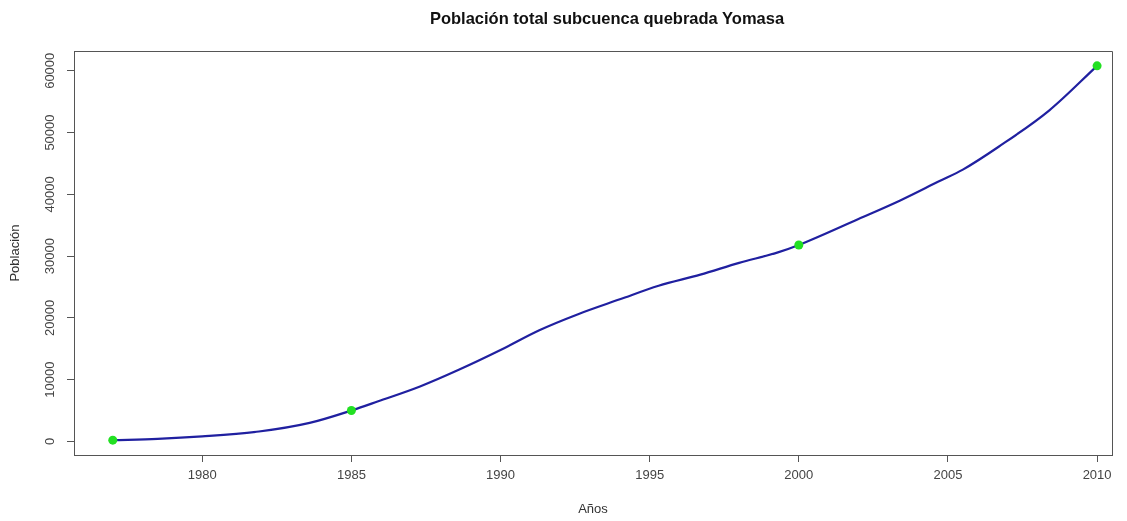 The height and width of the screenshot is (521, 1127). I want to click on x-tick-label: 1995, so click(650, 475).